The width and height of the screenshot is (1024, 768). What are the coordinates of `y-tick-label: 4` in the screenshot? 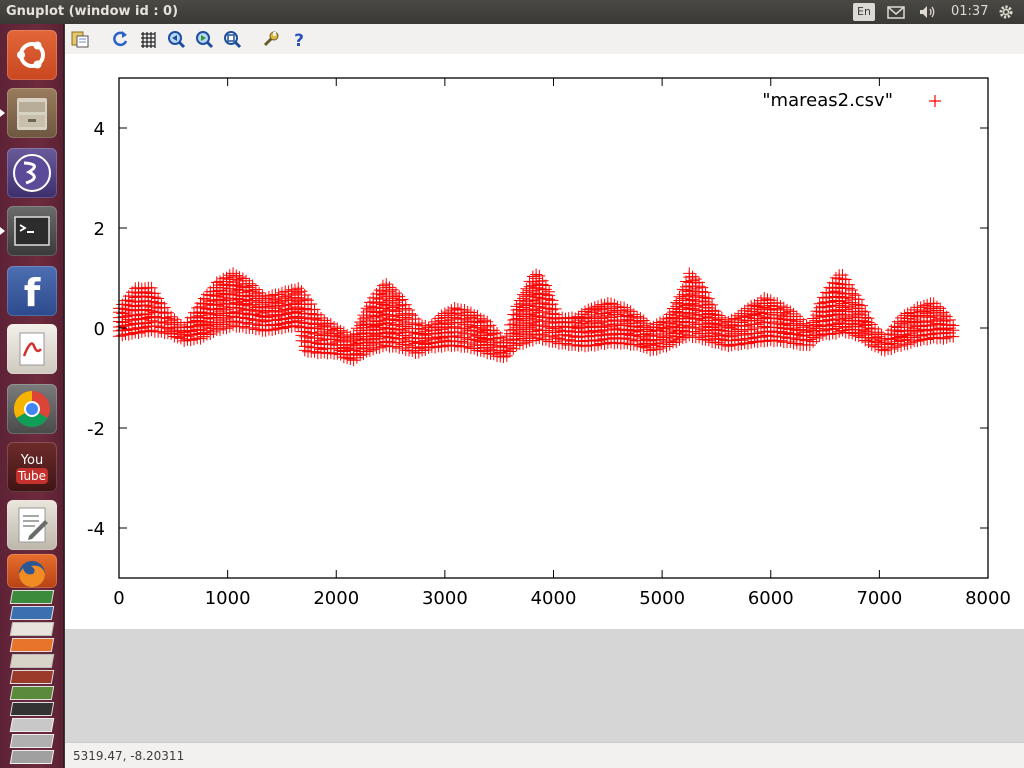 It's located at (99, 129).